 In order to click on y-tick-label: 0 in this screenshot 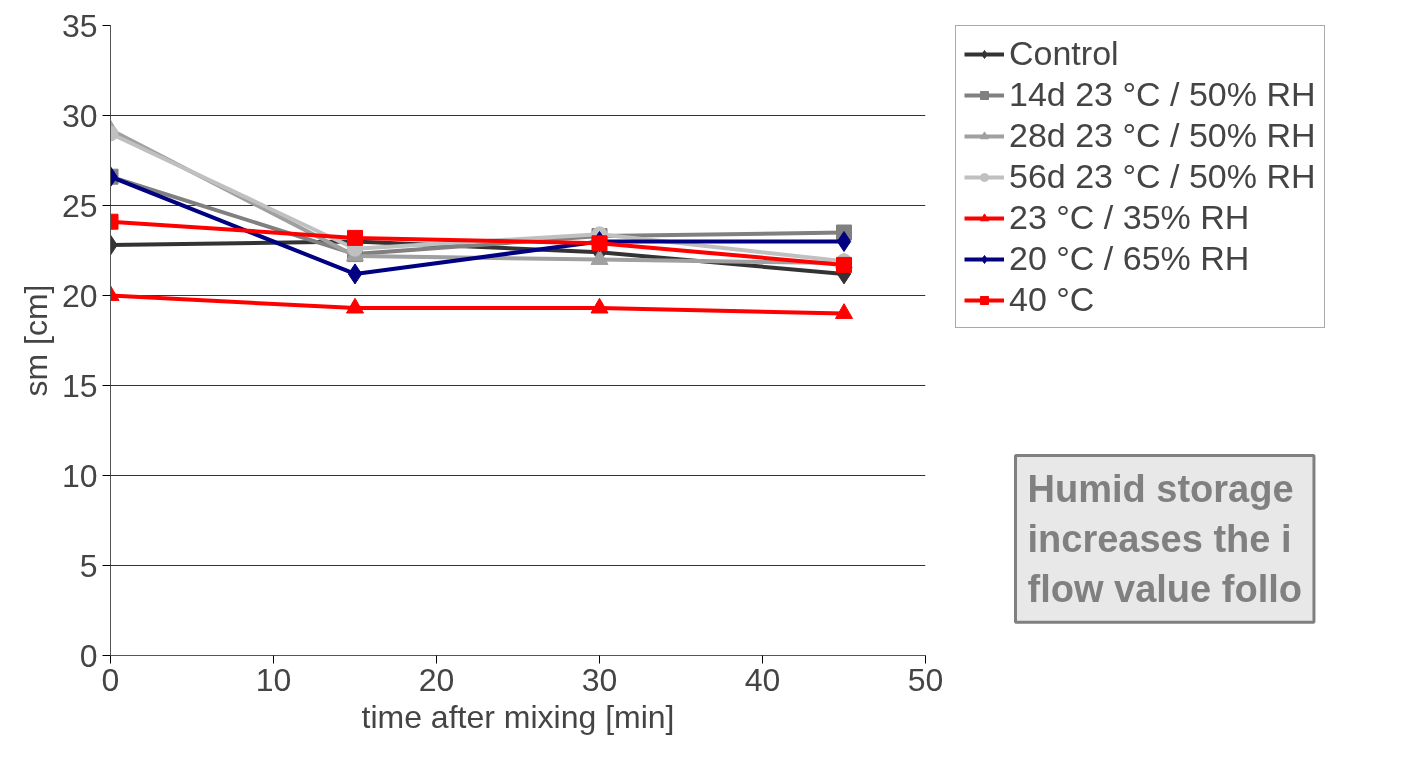, I will do `click(88, 655)`.